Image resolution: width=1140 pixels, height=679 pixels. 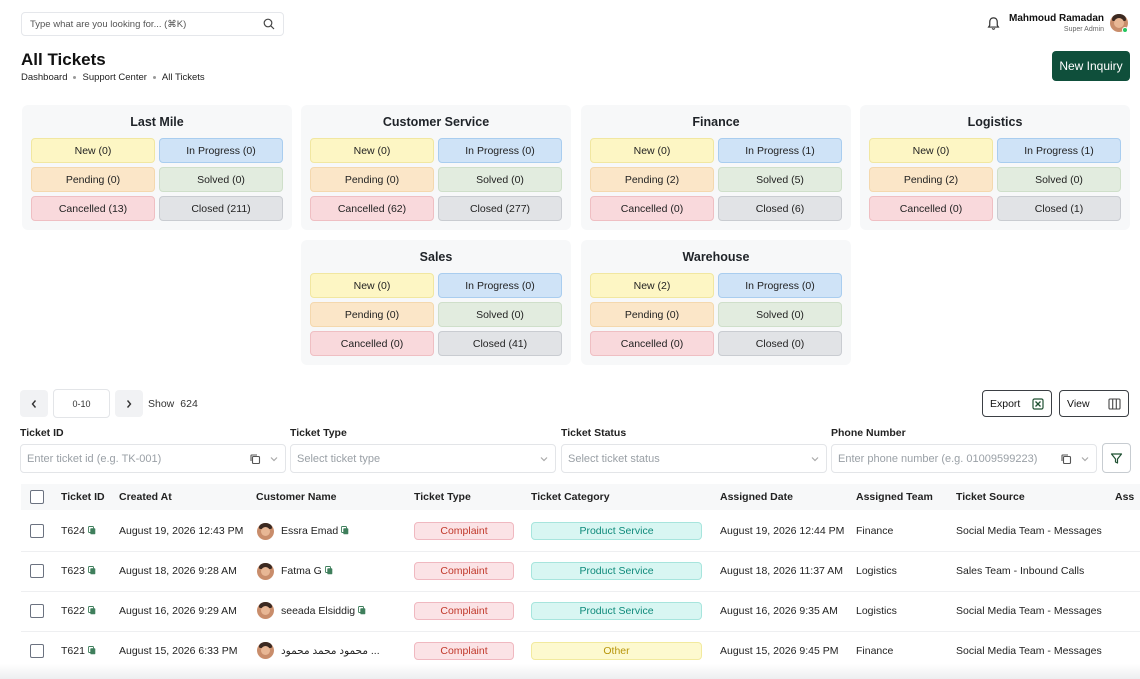 What do you see at coordinates (129, 403) in the screenshot?
I see `next-page-button` at bounding box center [129, 403].